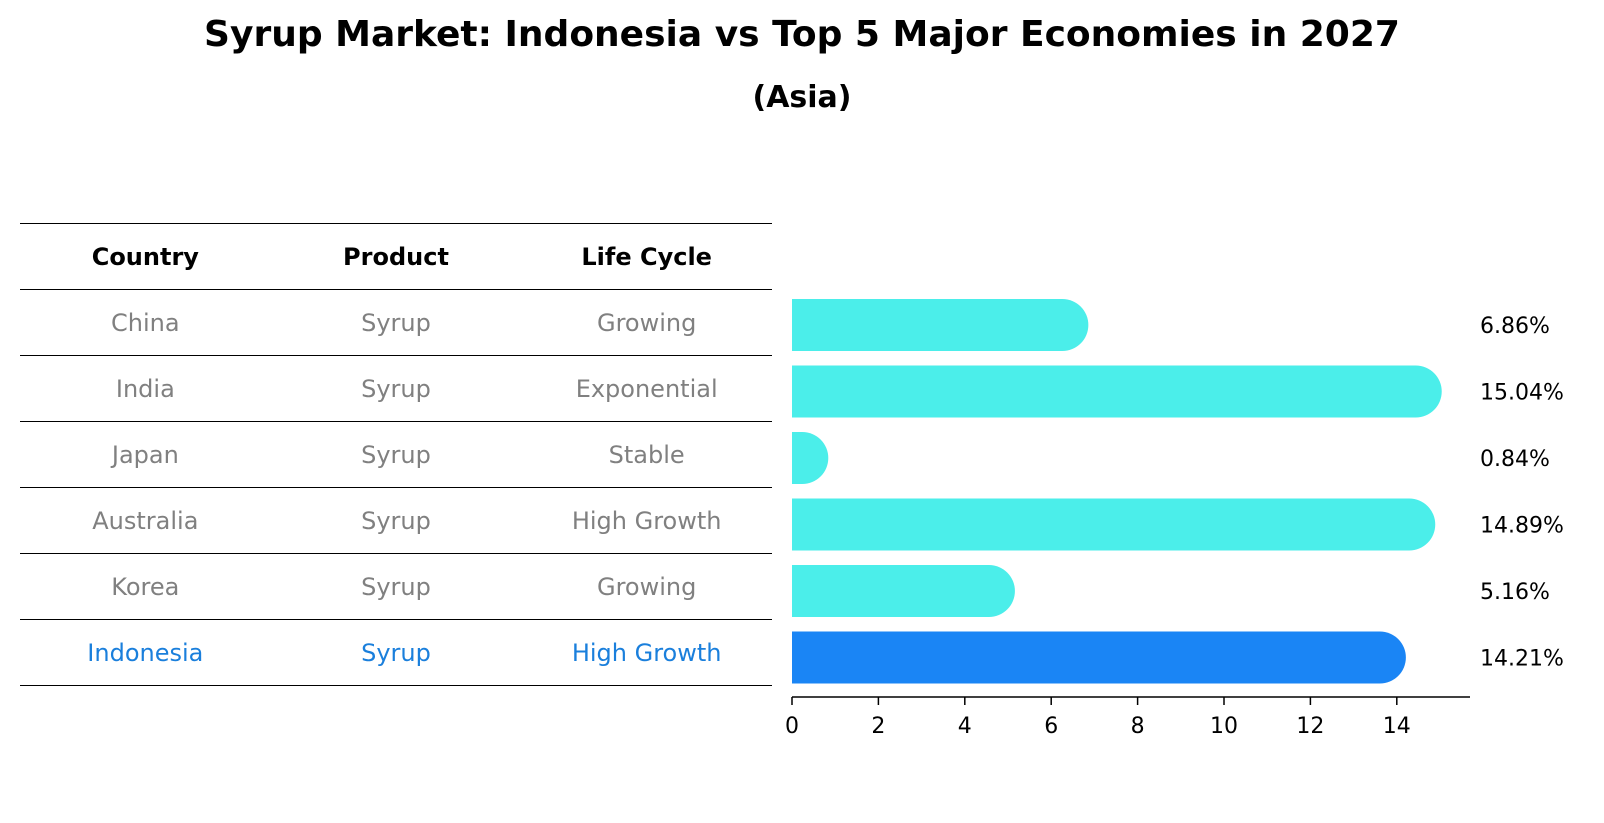  Describe the element at coordinates (145, 520) in the screenshot. I see `cell-country: Australia` at that location.